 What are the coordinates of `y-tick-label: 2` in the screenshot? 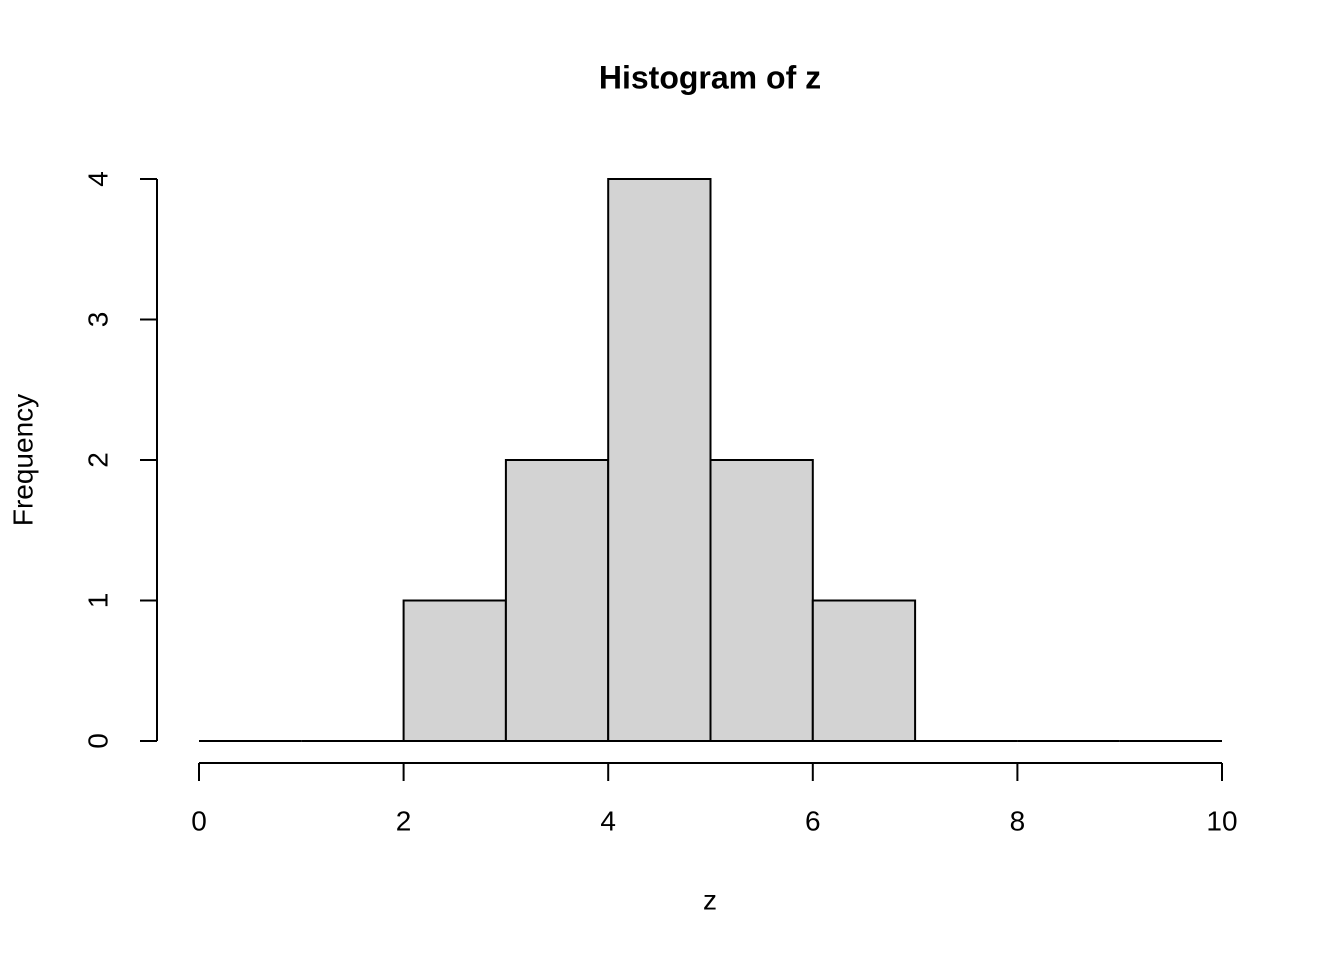 It's located at (97, 460).